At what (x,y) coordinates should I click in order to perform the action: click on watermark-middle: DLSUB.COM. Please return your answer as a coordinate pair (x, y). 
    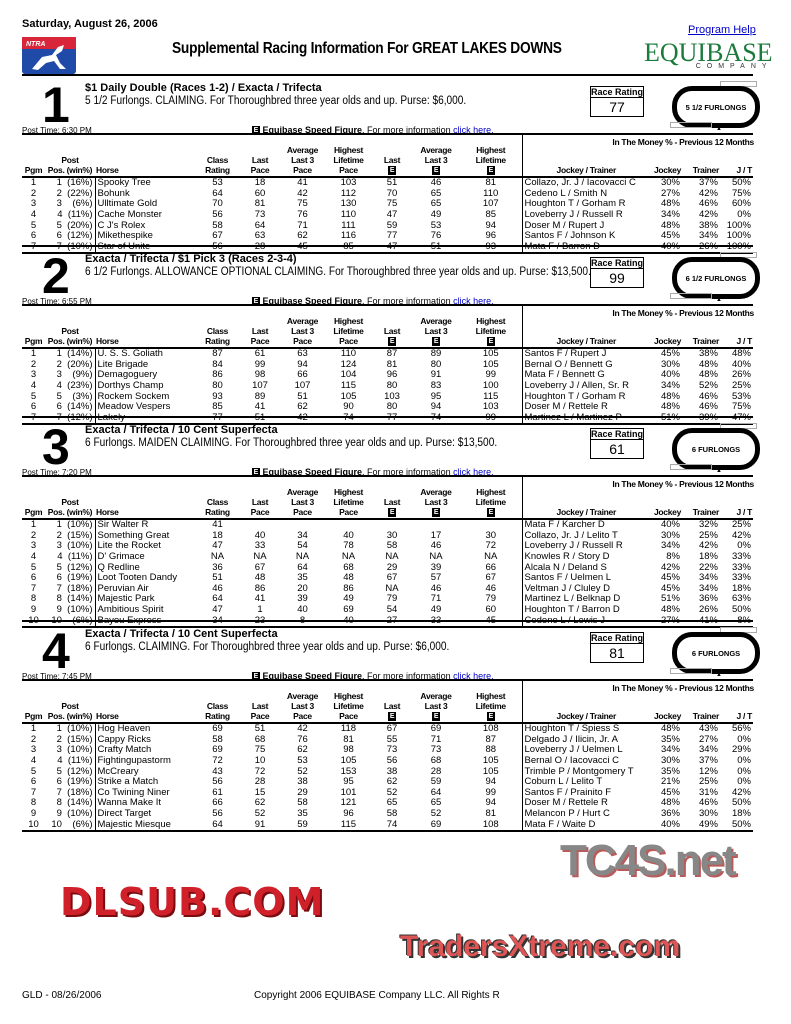
    Looking at the image, I should click on (192, 902).